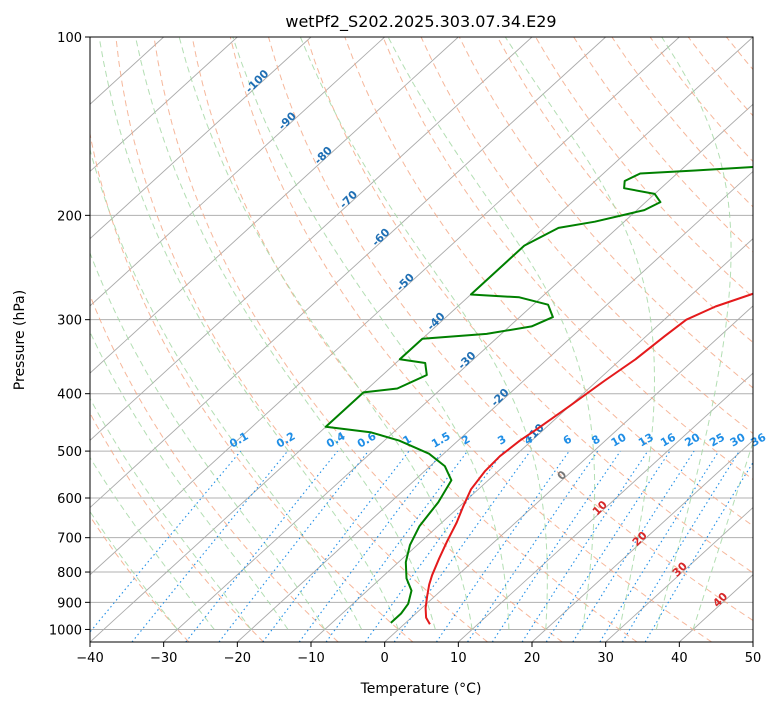 This screenshot has width=775, height=712. Describe the element at coordinates (69, 452) in the screenshot. I see `y-tick-label: 500` at that location.